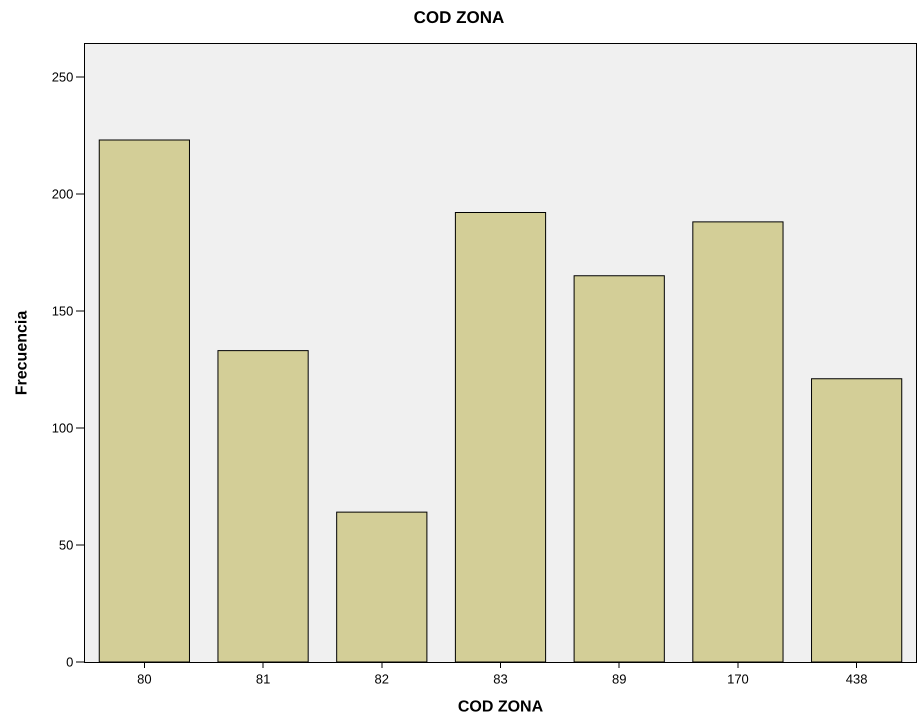 The image size is (918, 726). I want to click on x-axis-title: COD ZONA, so click(501, 707).